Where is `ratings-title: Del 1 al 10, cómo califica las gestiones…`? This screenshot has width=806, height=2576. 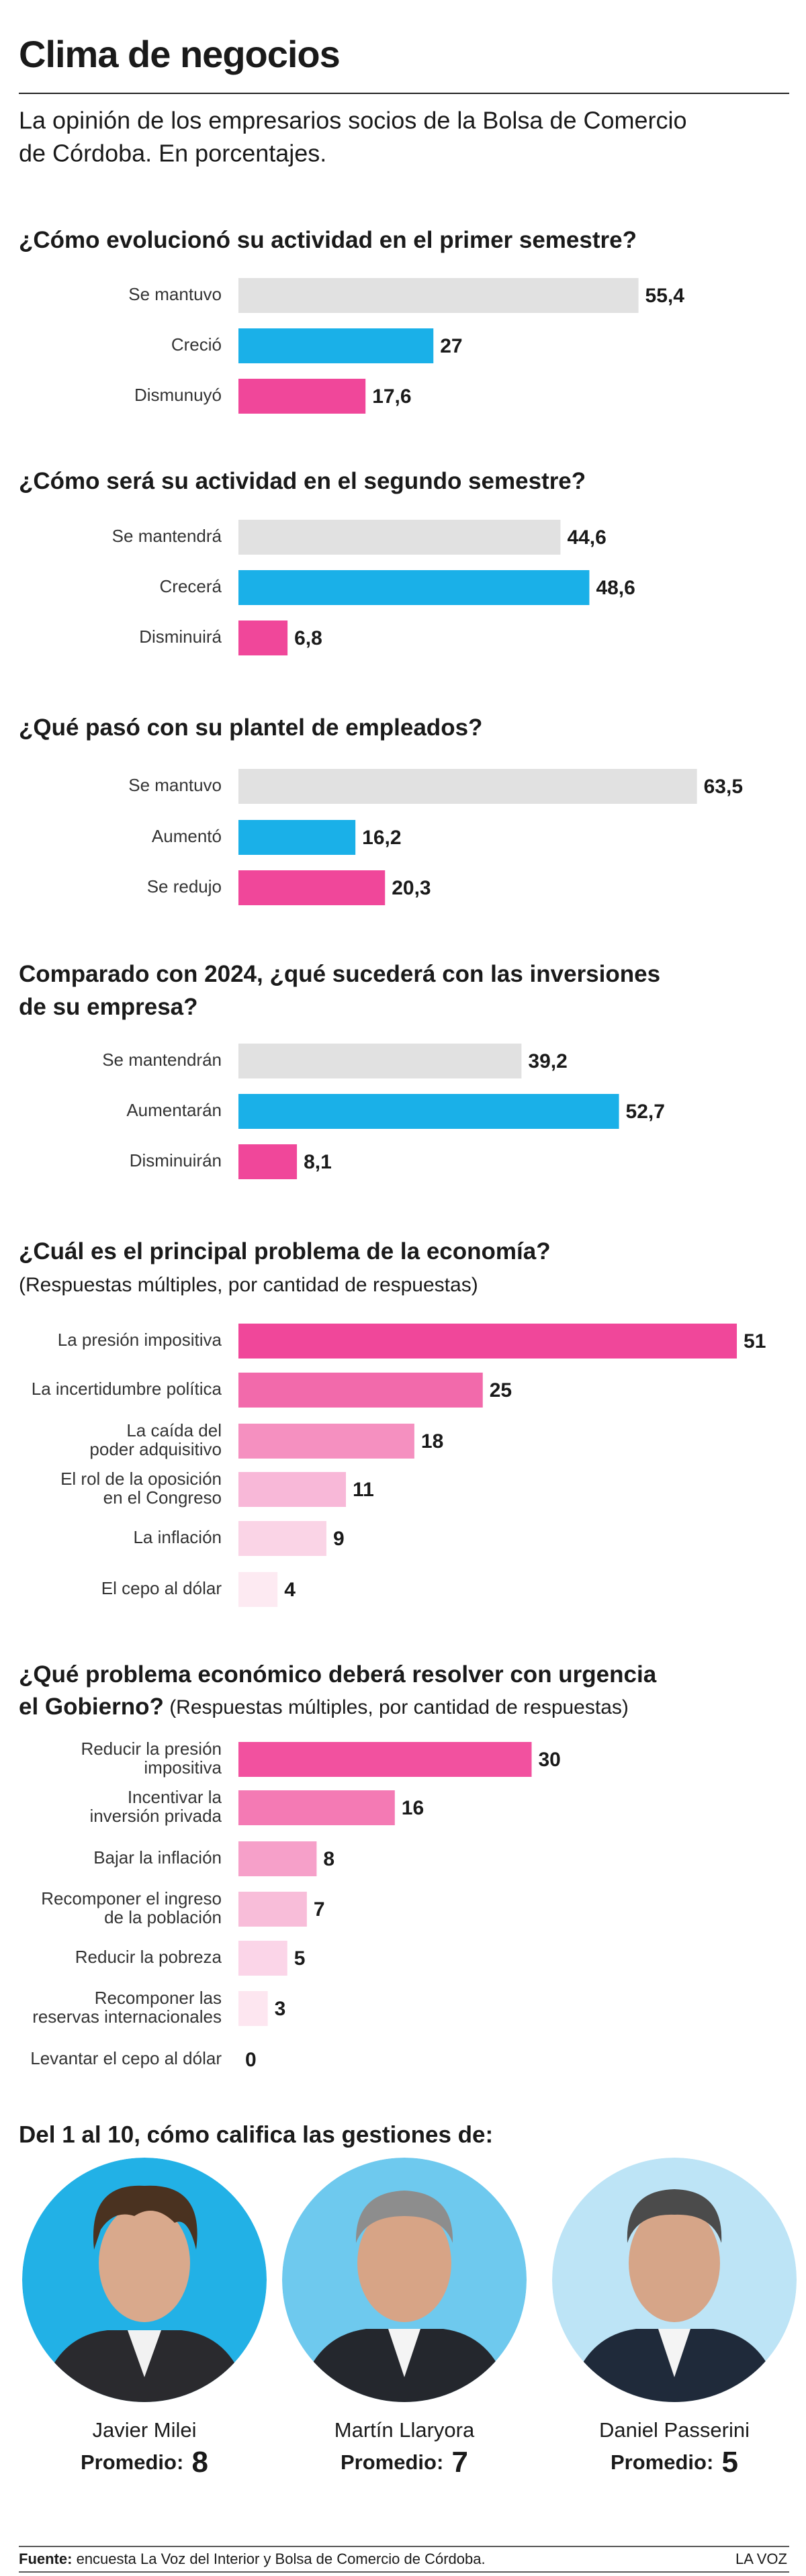
ratings-title: Del 1 al 10, cómo califica las gestiones… is located at coordinates (256, 2134).